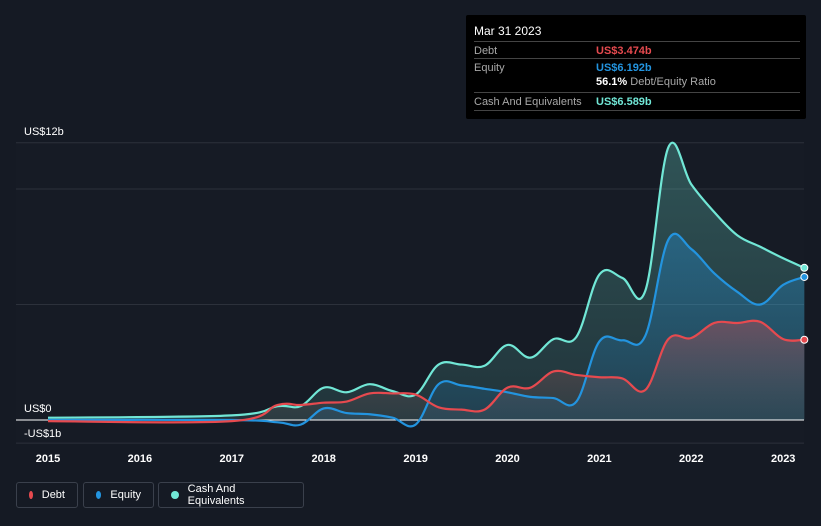 Image resolution: width=821 pixels, height=526 pixels. Describe the element at coordinates (691, 459) in the screenshot. I see `x-tick-label: 2022` at that location.